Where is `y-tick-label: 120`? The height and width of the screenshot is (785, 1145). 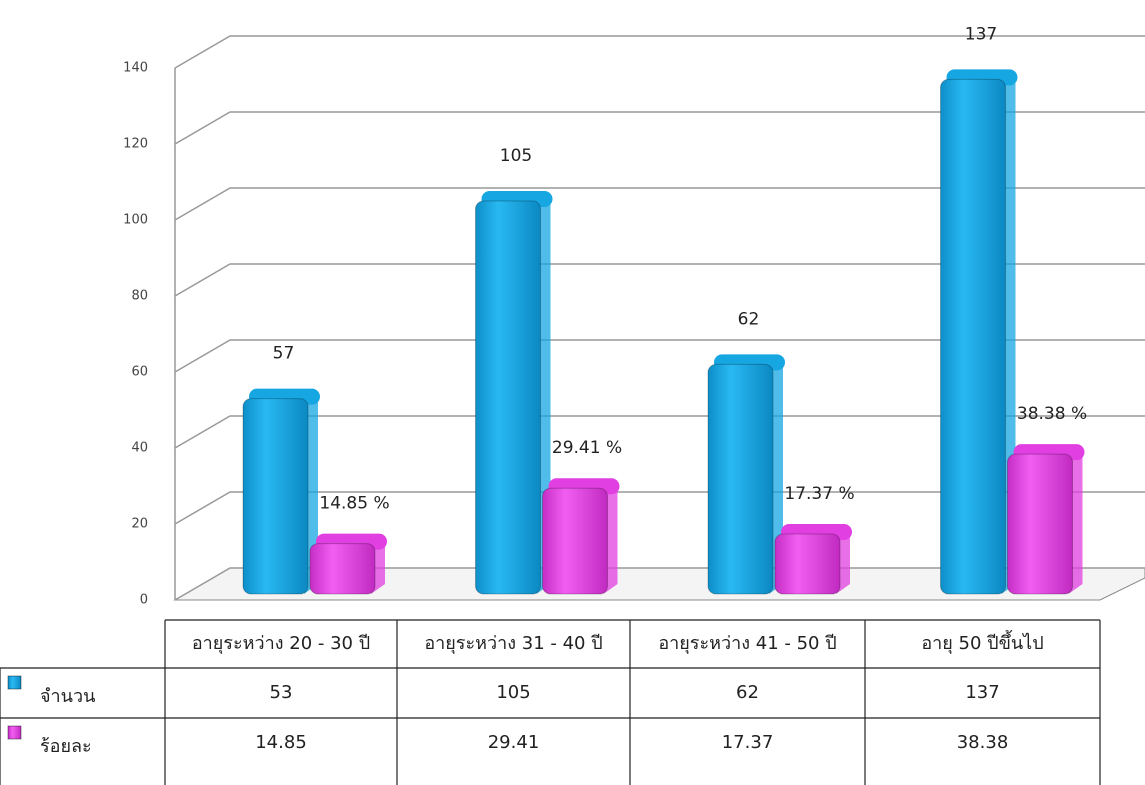
y-tick-label: 120 is located at coordinates (135, 144).